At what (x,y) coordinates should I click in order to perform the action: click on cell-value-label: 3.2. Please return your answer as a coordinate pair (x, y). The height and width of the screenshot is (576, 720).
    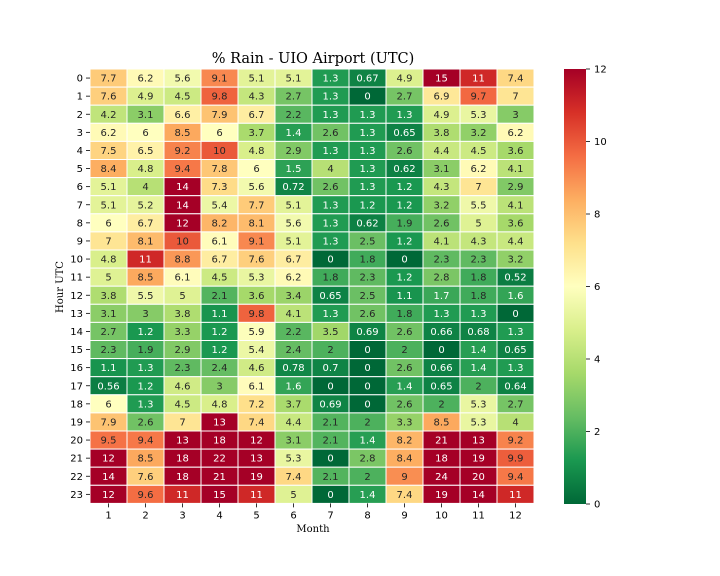
    Looking at the image, I should click on (516, 260).